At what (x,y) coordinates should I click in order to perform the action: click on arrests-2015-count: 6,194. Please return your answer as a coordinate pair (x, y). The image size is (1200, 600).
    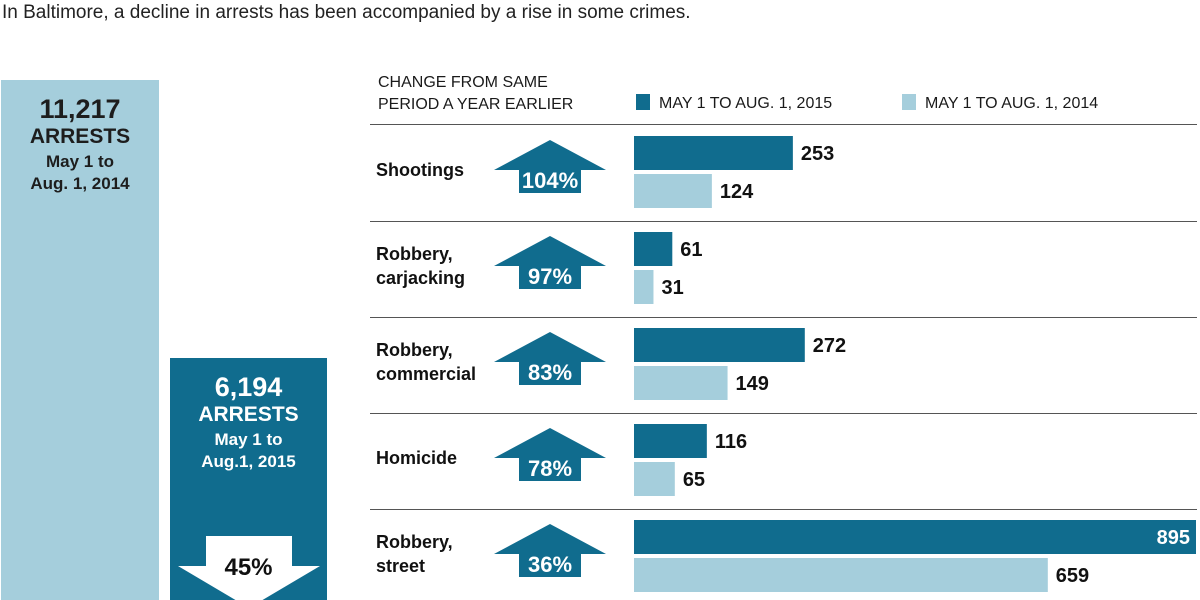
    Looking at the image, I should click on (248, 387).